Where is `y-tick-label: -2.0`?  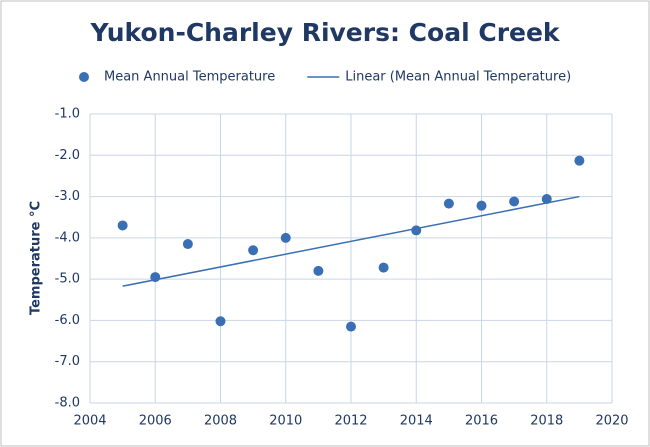 y-tick-label: -2.0 is located at coordinates (67, 155).